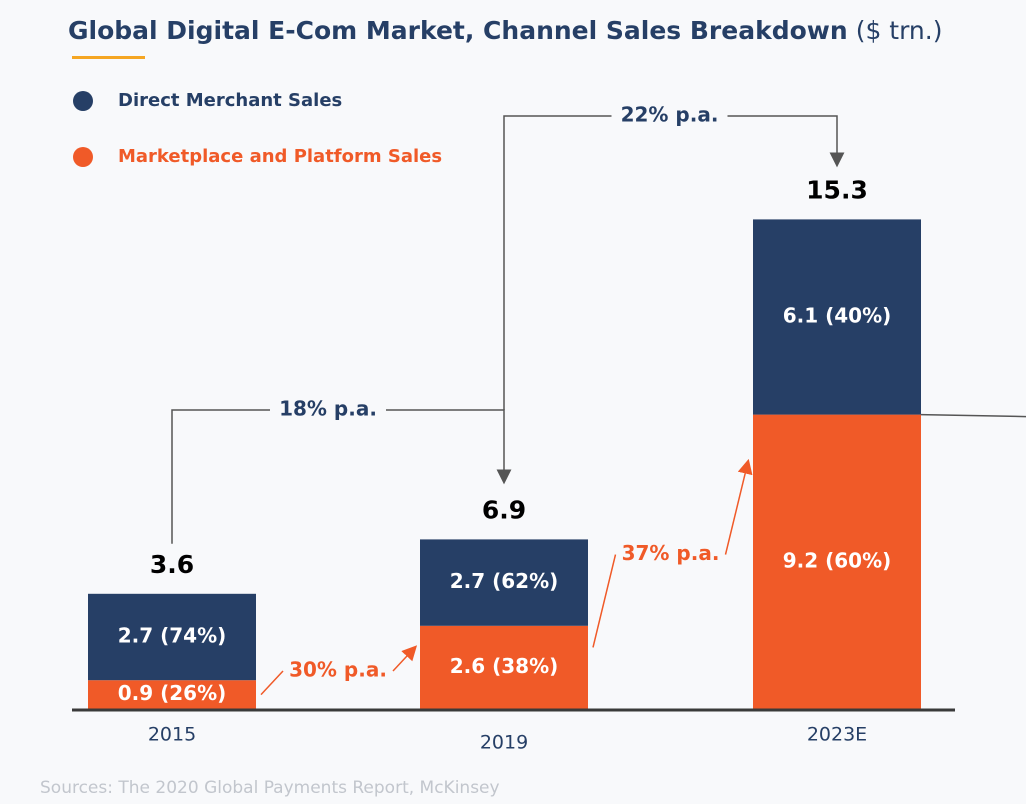 This screenshot has height=804, width=1026. Describe the element at coordinates (172, 735) in the screenshot. I see `x-tick-label: 2015` at that location.